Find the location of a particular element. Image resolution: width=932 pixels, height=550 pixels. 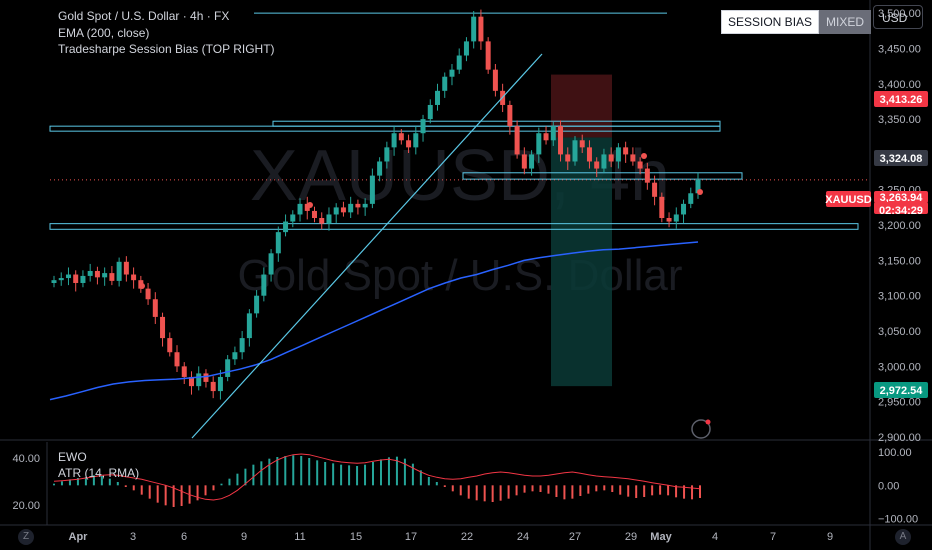

time-tick-label: 7 is located at coordinates (773, 537).